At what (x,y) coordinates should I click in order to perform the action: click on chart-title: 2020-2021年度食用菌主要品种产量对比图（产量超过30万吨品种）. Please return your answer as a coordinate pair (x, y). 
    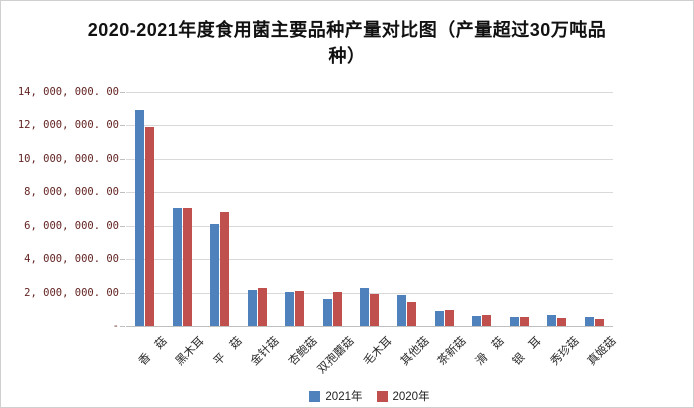
    Looking at the image, I should click on (347, 43).